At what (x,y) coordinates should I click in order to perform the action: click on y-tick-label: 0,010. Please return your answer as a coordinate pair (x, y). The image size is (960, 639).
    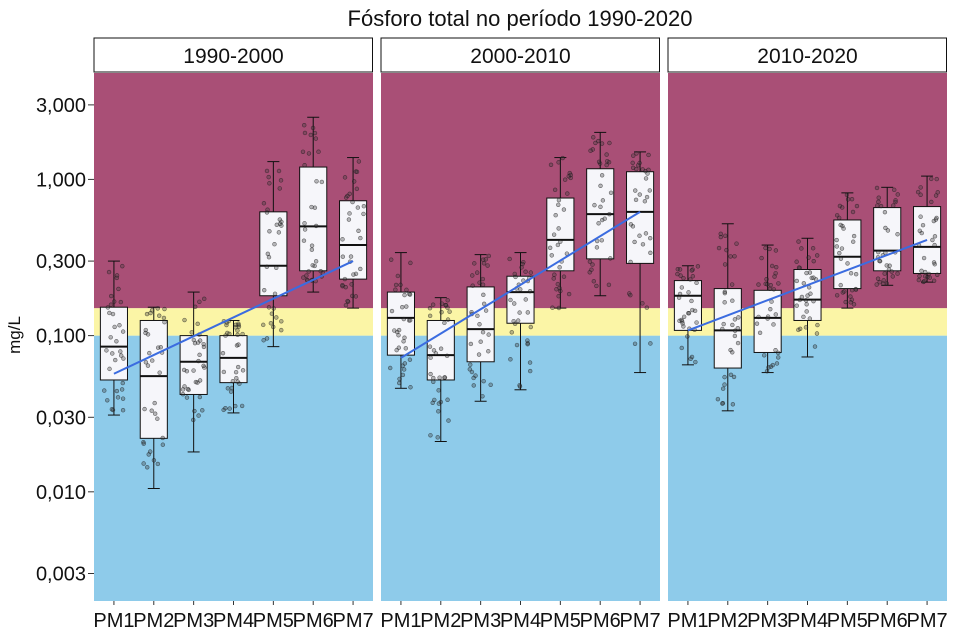
    Looking at the image, I should click on (61, 493).